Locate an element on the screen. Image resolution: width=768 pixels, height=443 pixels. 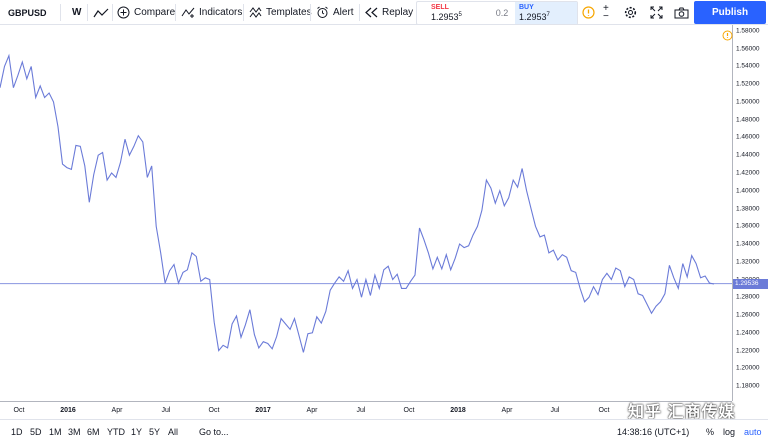
clock: 14:38:16 (UTC+1) is located at coordinates (653, 432).